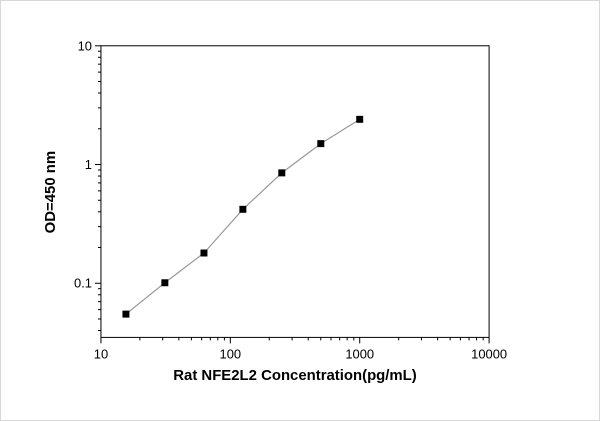  Describe the element at coordinates (85, 45) in the screenshot. I see `y-tick-label: 10` at that location.